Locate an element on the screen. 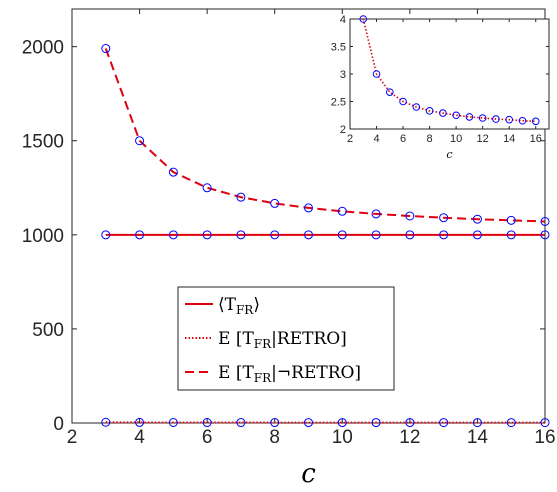  inset-plot-area is located at coordinates (449, 74).